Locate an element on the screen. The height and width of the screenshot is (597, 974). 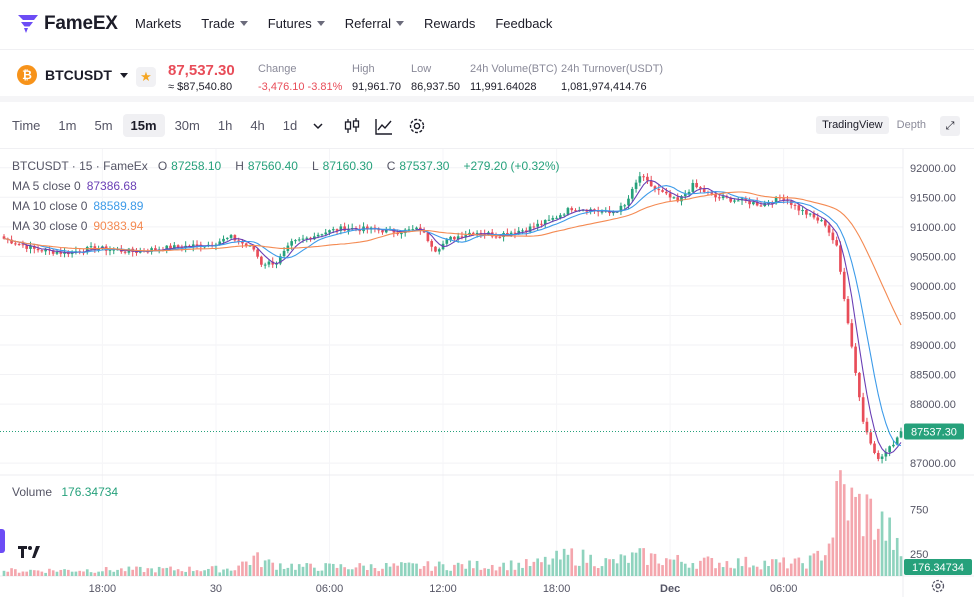
volume-axis-tick: 250 is located at coordinates (919, 555).